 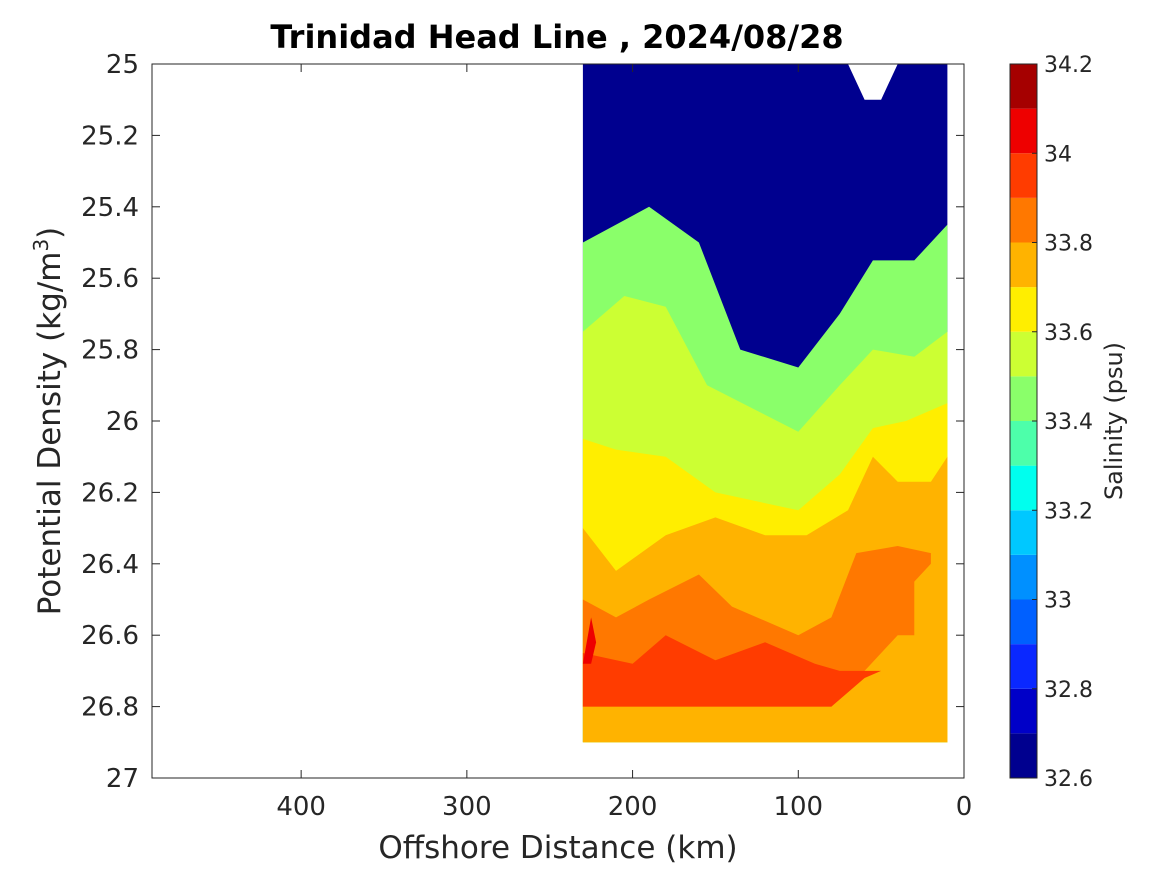 I want to click on y-tick-label: 25.2, so click(x=110, y=136).